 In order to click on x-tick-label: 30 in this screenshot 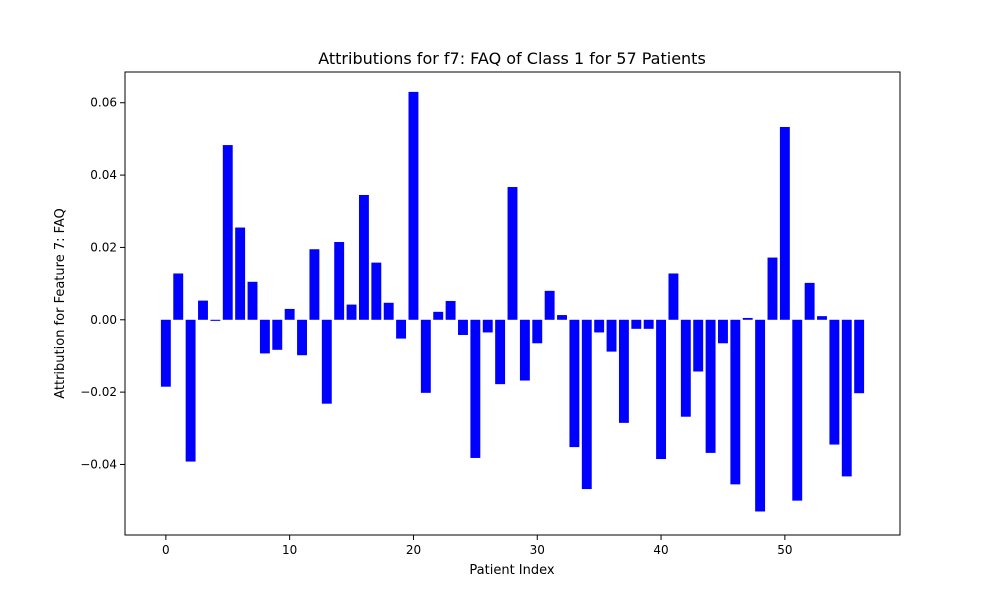, I will do `click(537, 550)`.